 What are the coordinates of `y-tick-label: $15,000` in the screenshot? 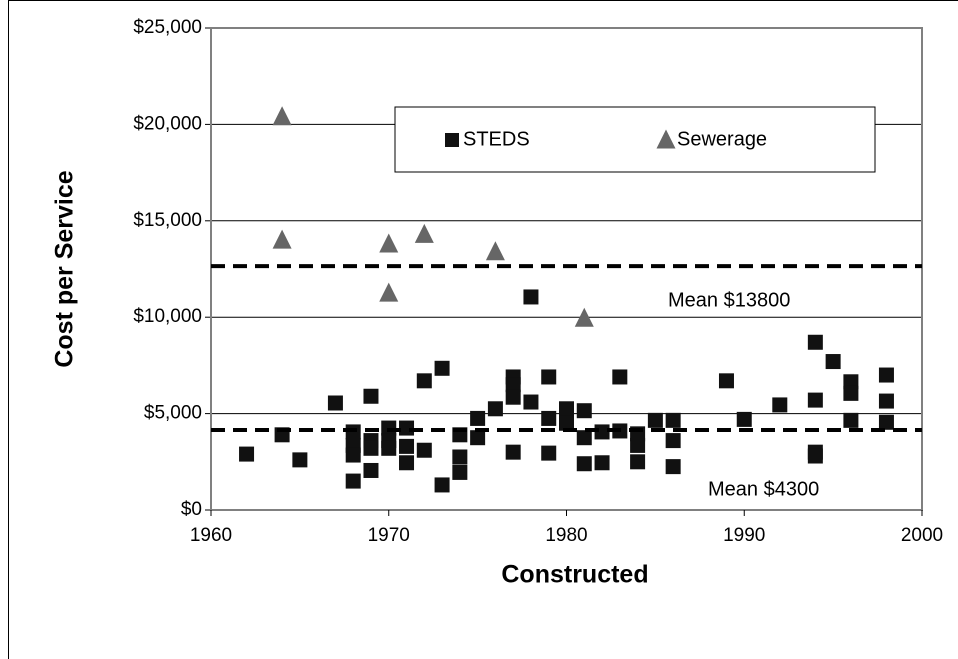 It's located at (167, 220).